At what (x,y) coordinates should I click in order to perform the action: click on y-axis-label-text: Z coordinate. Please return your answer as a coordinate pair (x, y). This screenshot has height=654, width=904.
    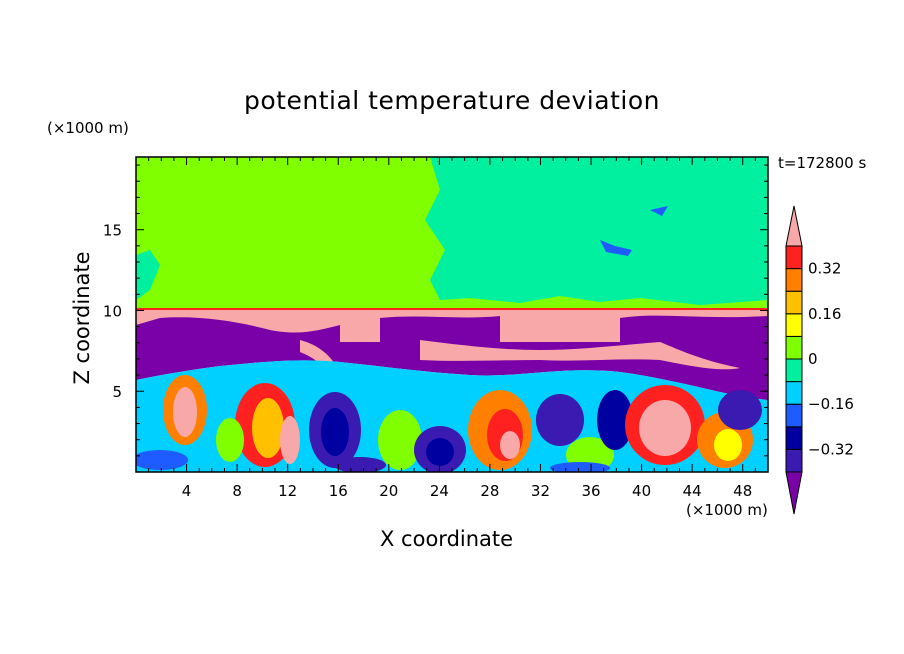
    Looking at the image, I should click on (82, 318).